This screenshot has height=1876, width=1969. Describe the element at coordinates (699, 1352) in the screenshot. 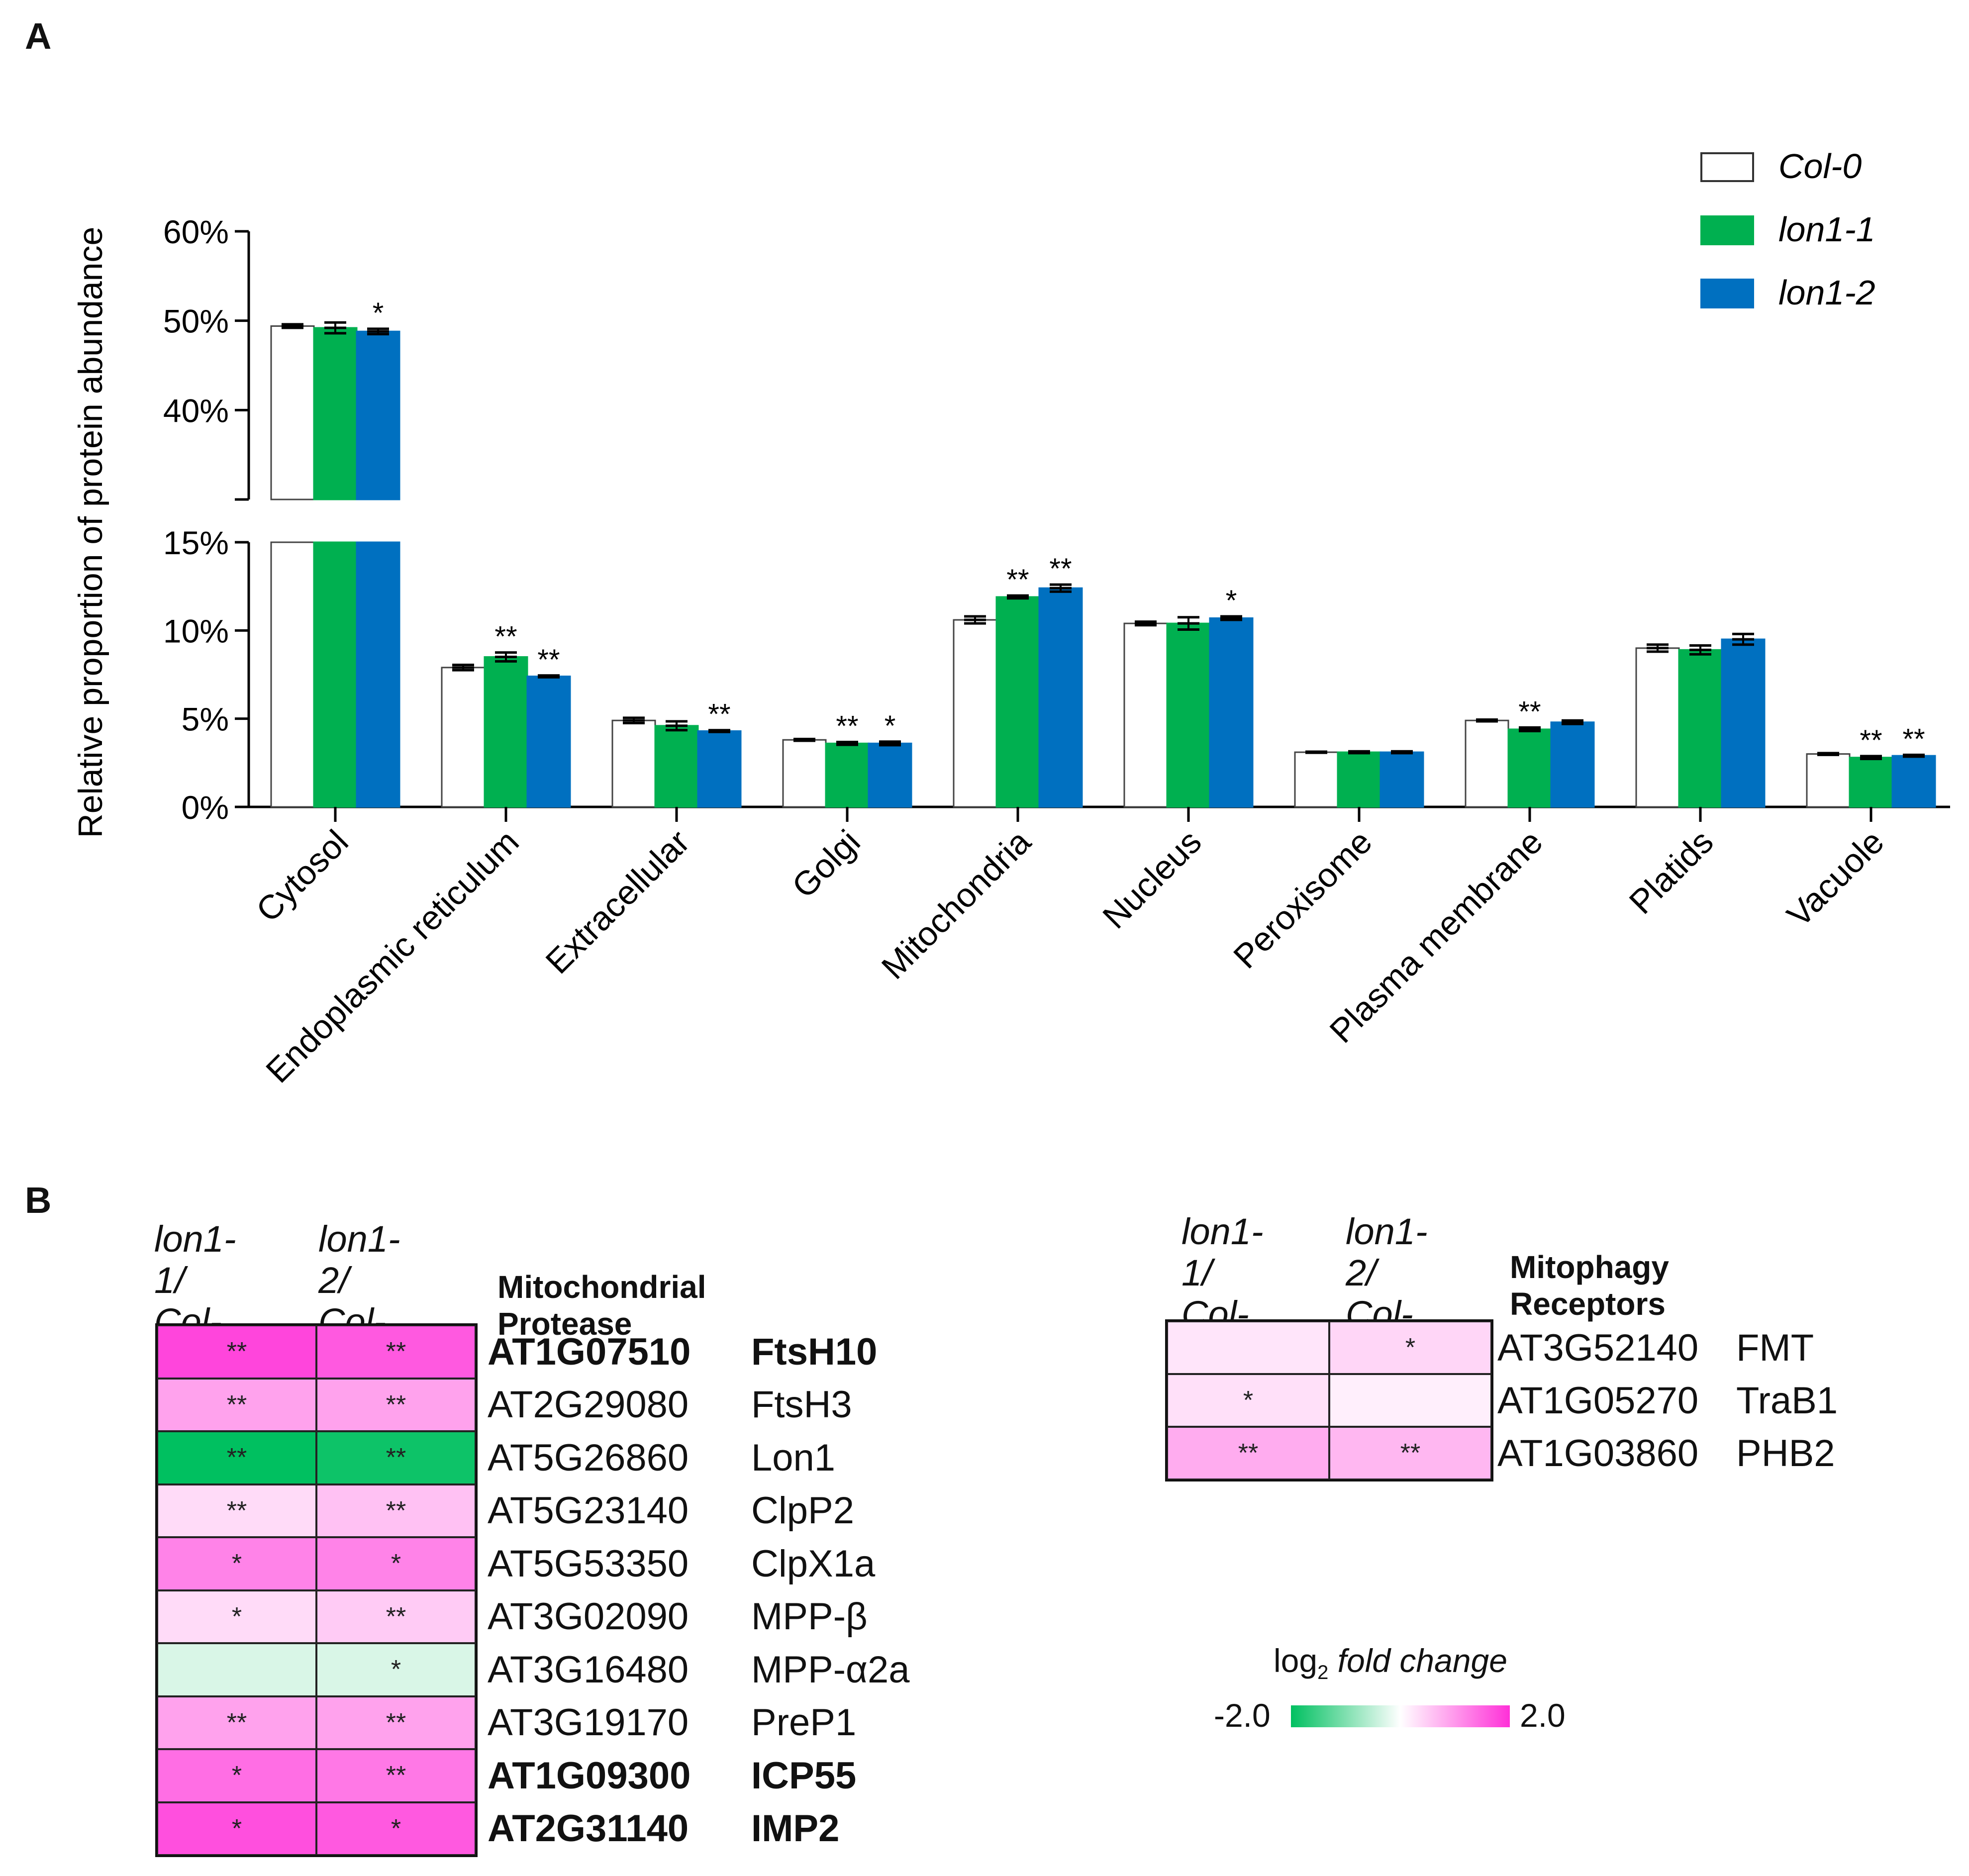

I see `heatmap-row-label: AT1G07510 FtsH10` at that location.